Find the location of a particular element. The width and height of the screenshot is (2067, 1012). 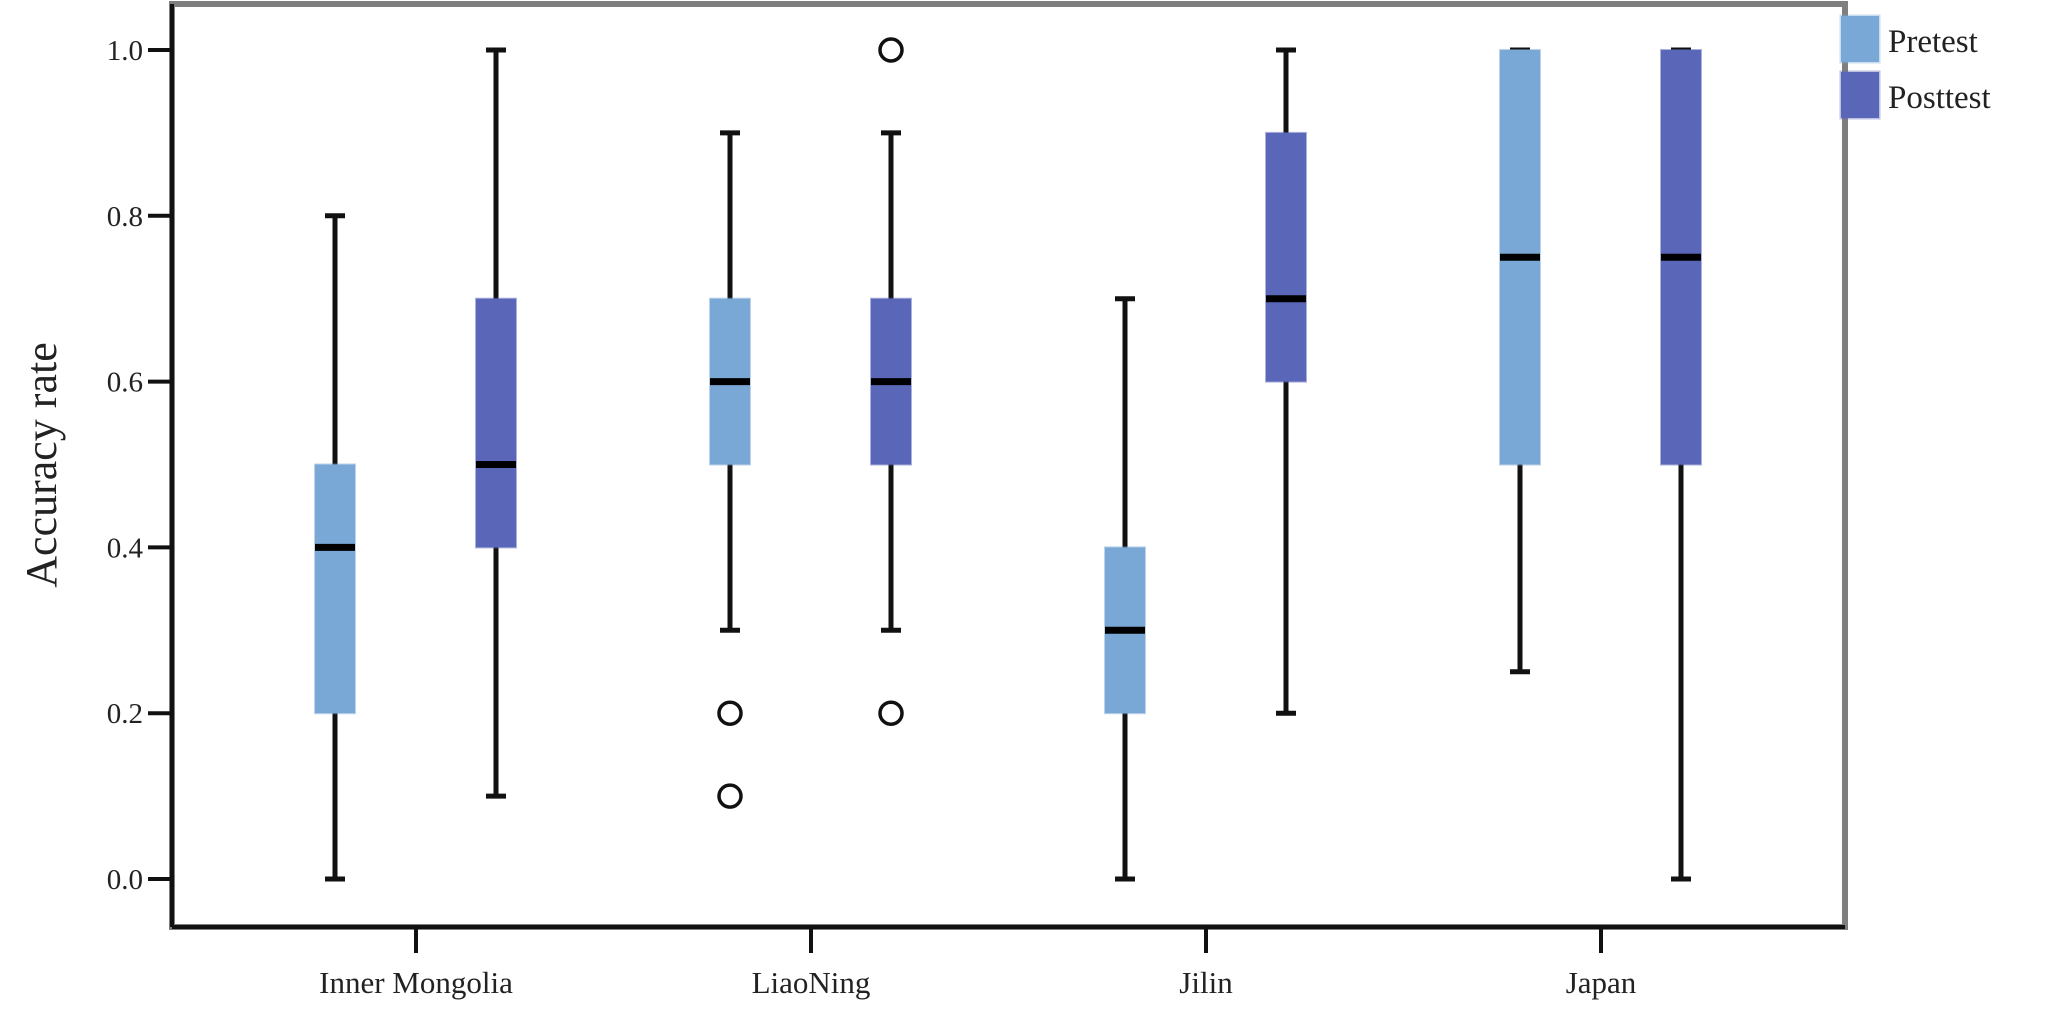

legend-swatch-pretest is located at coordinates (1860, 39).